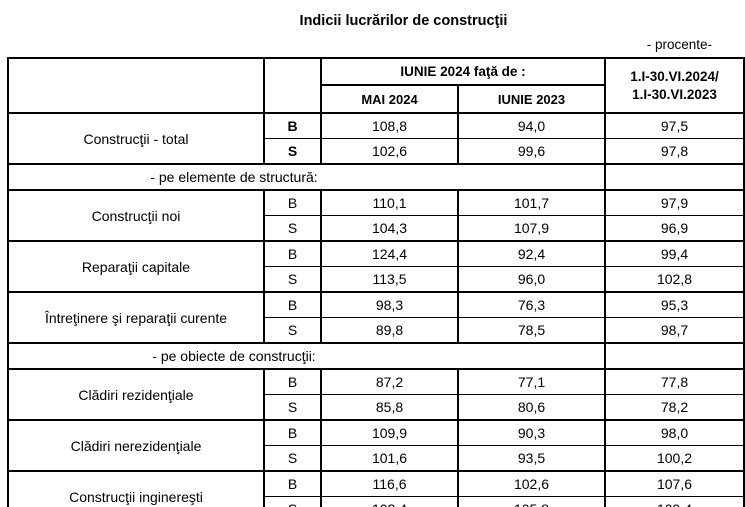  I want to click on value-cell-mai: 110,1, so click(389, 202).